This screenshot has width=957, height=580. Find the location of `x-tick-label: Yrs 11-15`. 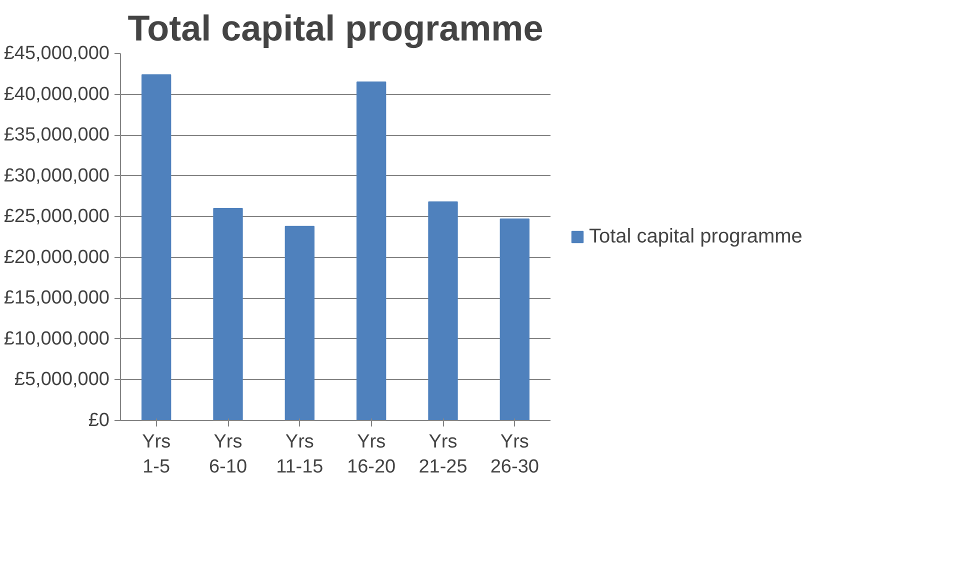

x-tick-label: Yrs 11-15 is located at coordinates (300, 455).